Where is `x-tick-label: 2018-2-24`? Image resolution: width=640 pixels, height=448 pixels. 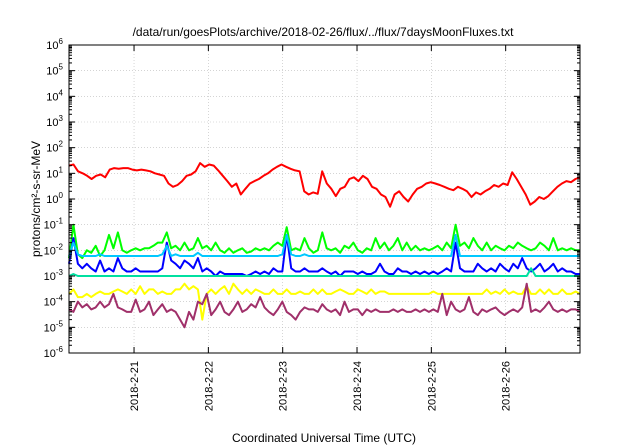 x-tick-label: 2018-2-24 is located at coordinates (358, 386).